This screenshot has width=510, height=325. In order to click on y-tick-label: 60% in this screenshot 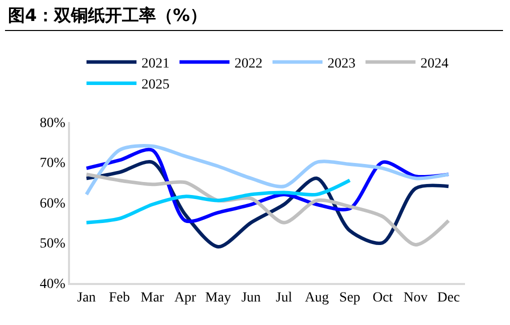, I will do `click(53, 204)`.